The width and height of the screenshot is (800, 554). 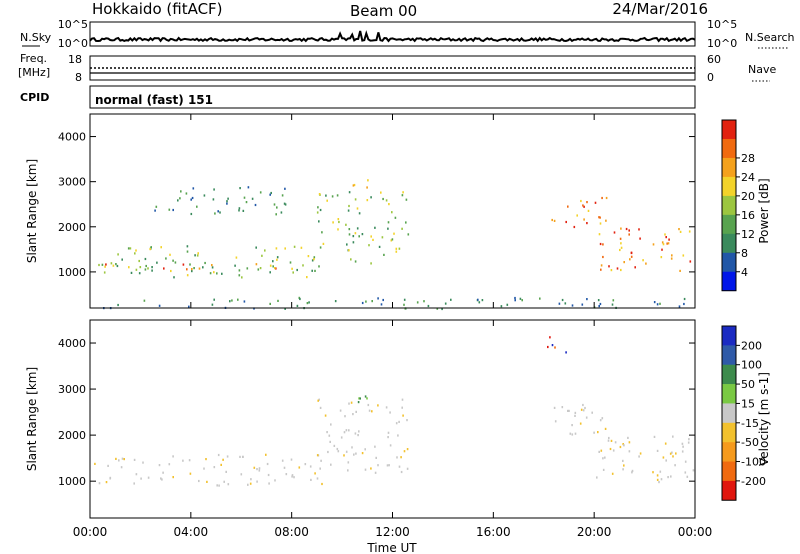 I want to click on x-tick-label: 00:00, so click(x=90, y=532).